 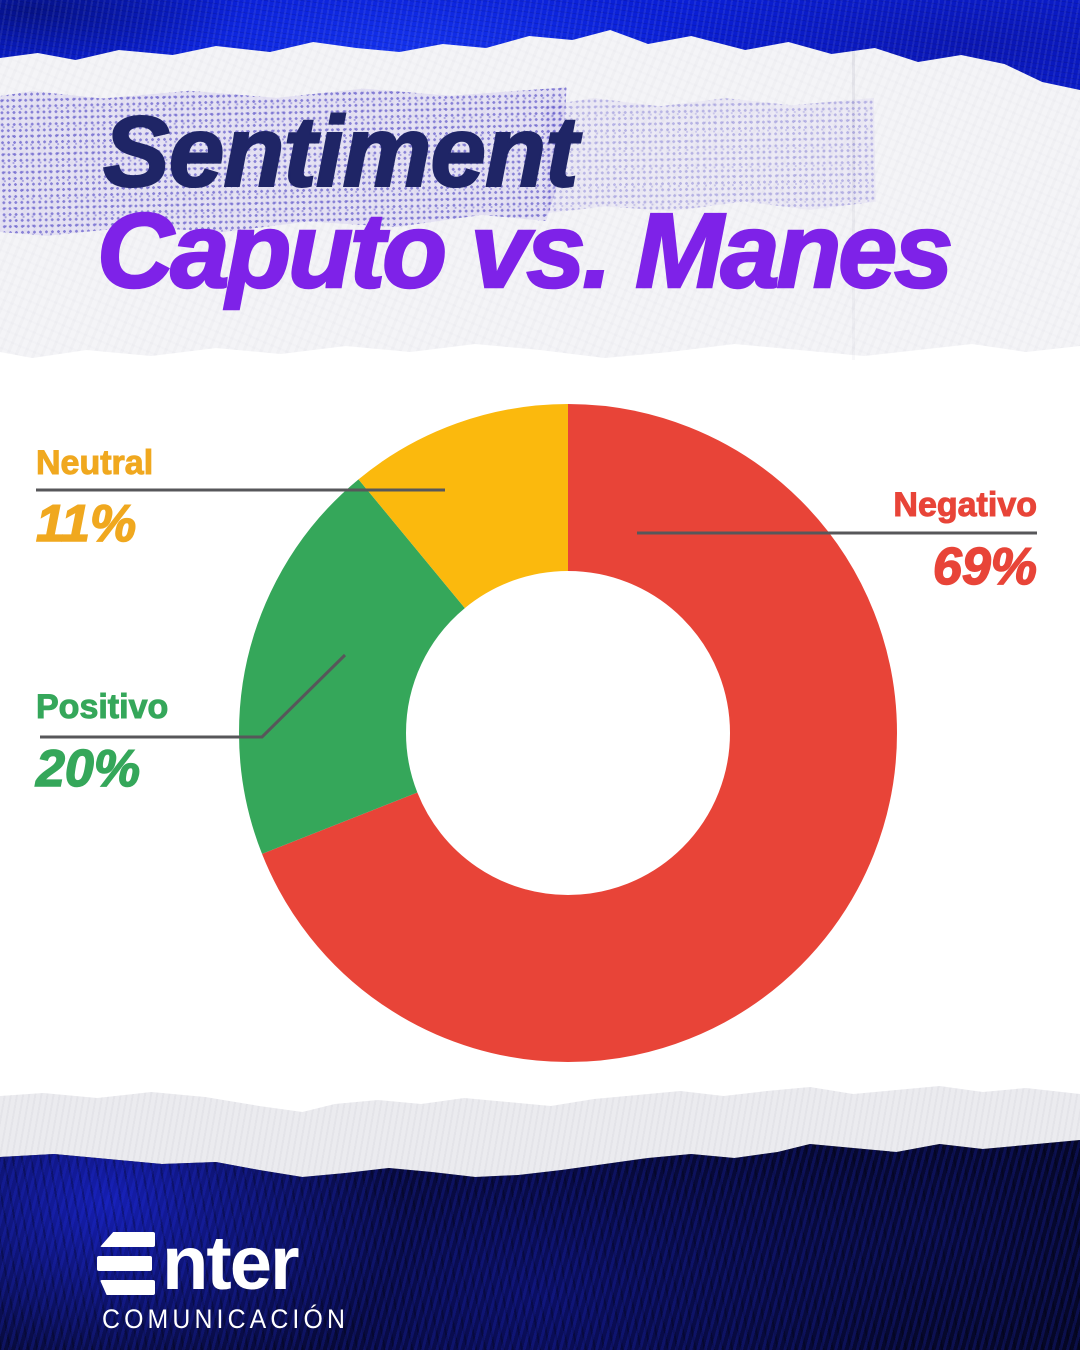 What do you see at coordinates (88, 769) in the screenshot?
I see `positivo-value: 20%` at bounding box center [88, 769].